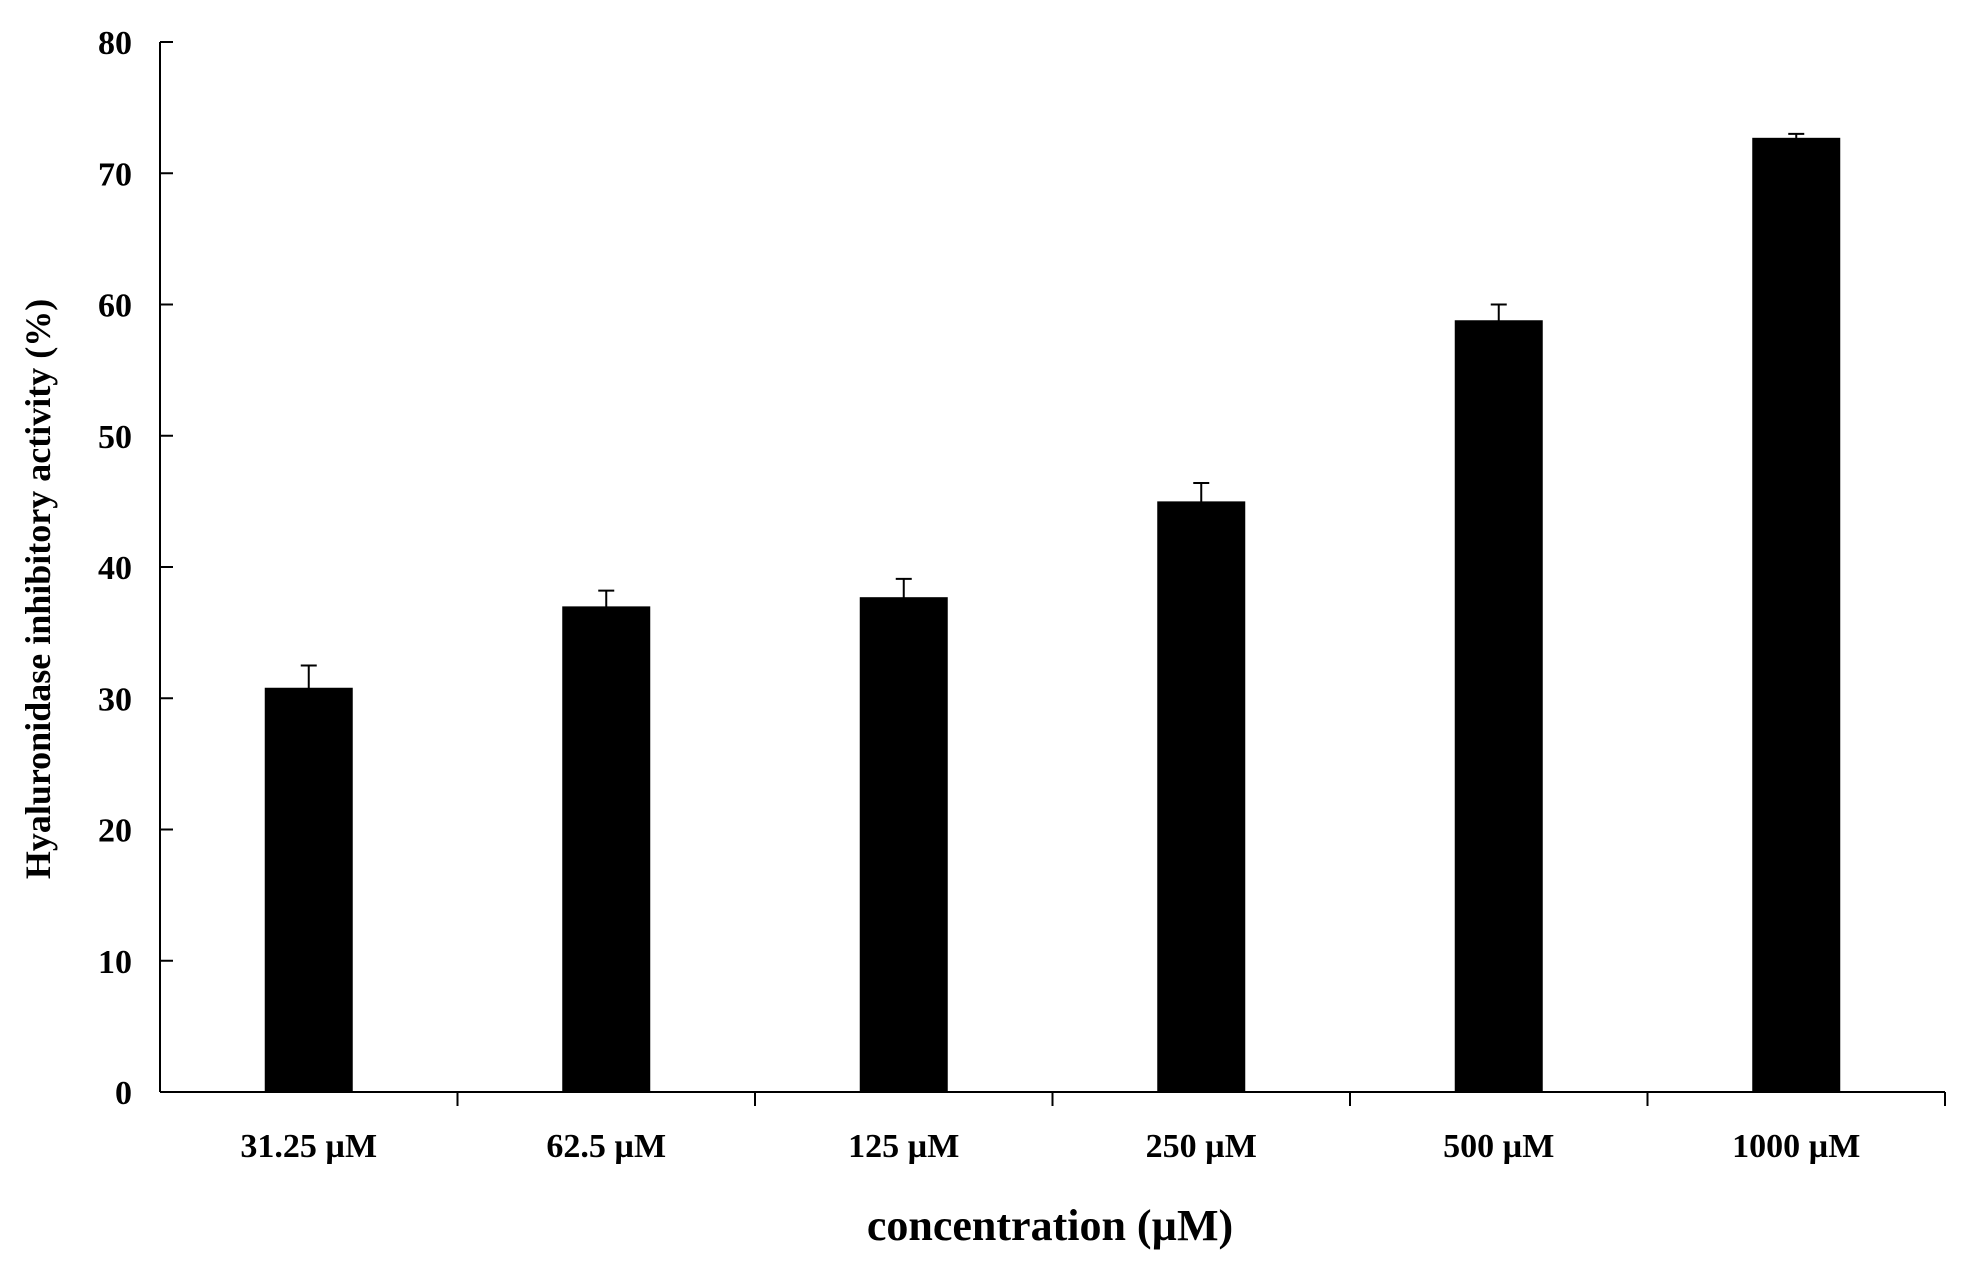 The width and height of the screenshot is (1961, 1273). Describe the element at coordinates (115, 962) in the screenshot. I see `y-tick-label: 10` at that location.